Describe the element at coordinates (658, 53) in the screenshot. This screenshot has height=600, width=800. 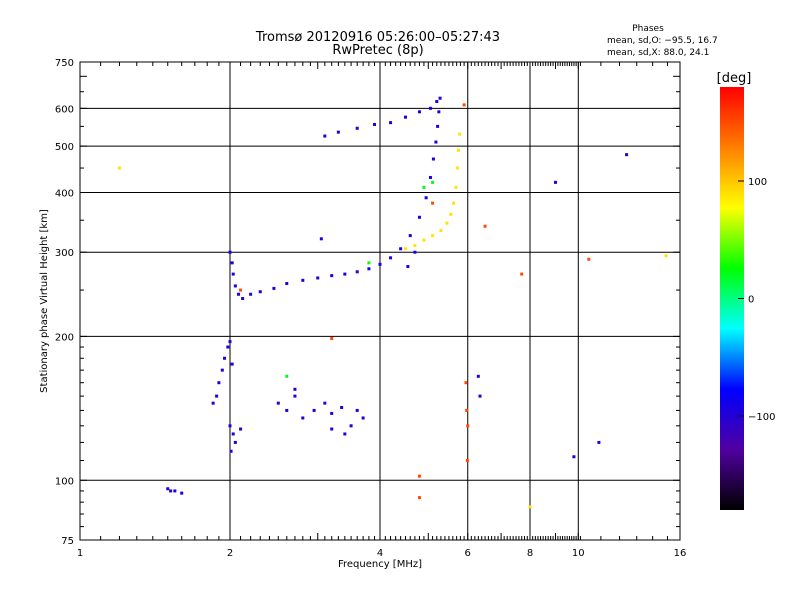
I see `stats-x-mode: mean, sd,X: 88.0, 24.1` at that location.